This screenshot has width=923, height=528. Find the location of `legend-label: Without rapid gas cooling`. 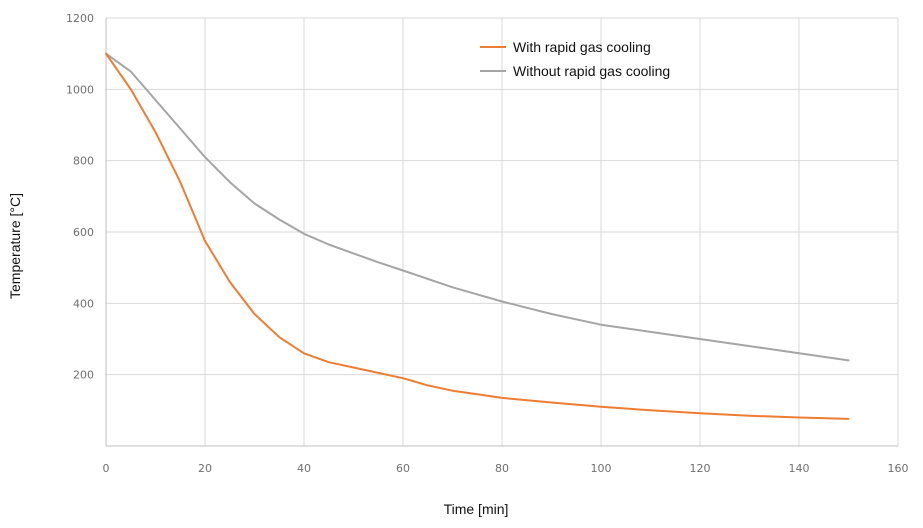

legend-label: Without rapid gas cooling is located at coordinates (591, 71).